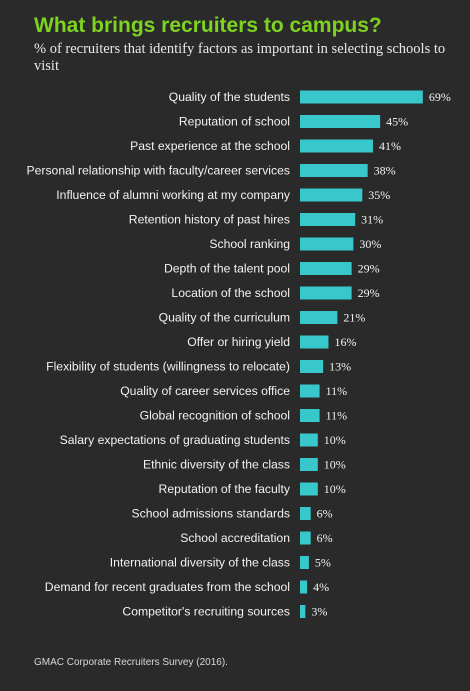  What do you see at coordinates (354, 318) in the screenshot?
I see `value-label: 21%` at bounding box center [354, 318].